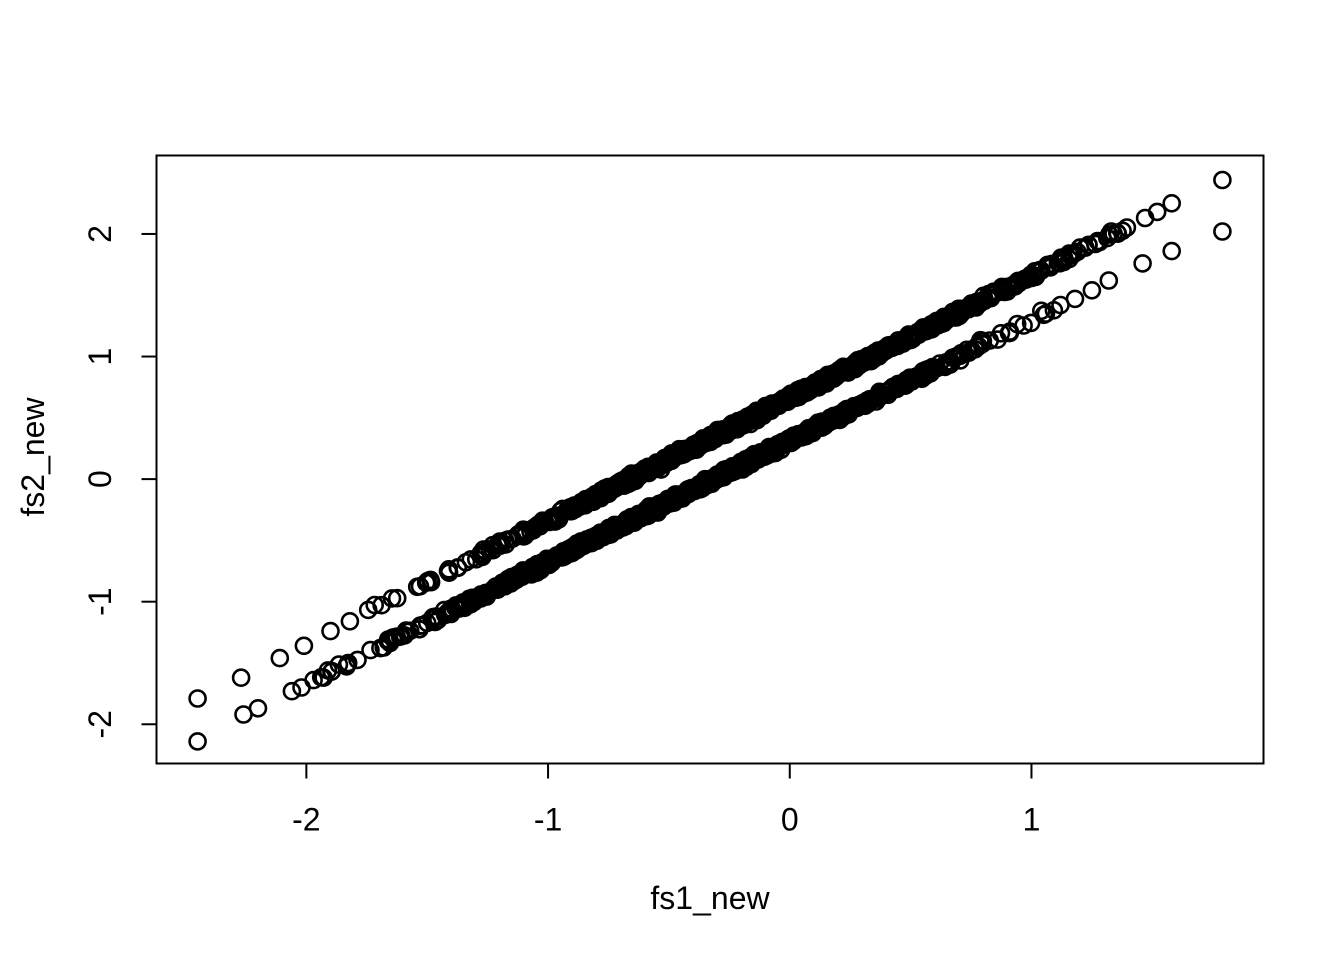 This screenshot has width=1344, height=965. Describe the element at coordinates (100, 479) in the screenshot. I see `y-tick-label: 0` at that location.